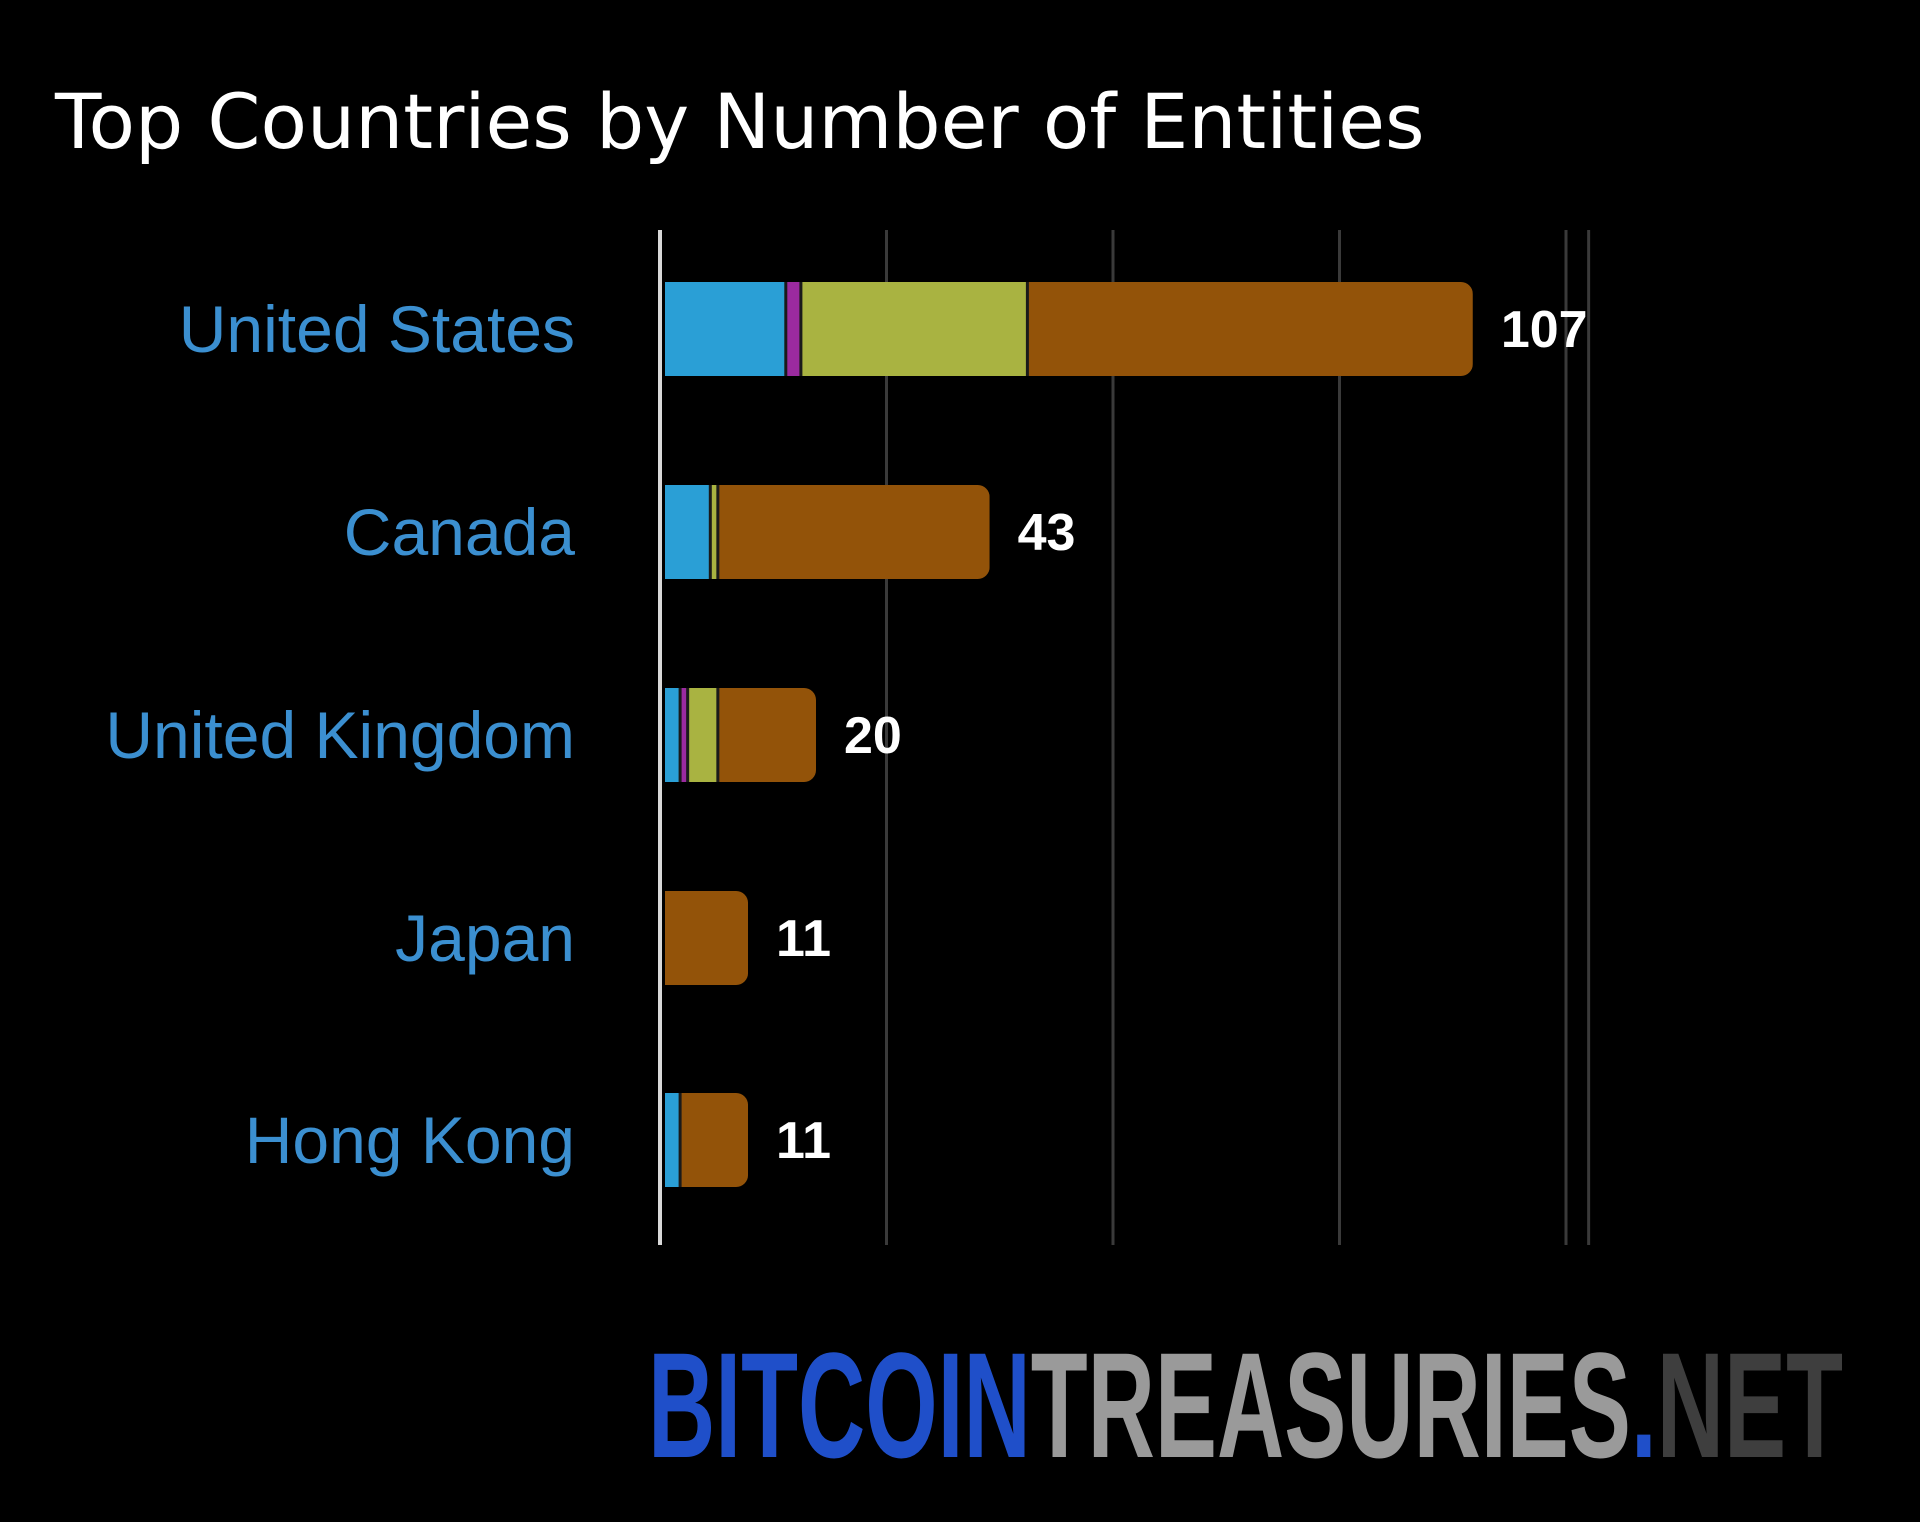 Image resolution: width=1920 pixels, height=1522 pixels. What do you see at coordinates (410, 1140) in the screenshot?
I see `category-label: Hong Kong` at bounding box center [410, 1140].